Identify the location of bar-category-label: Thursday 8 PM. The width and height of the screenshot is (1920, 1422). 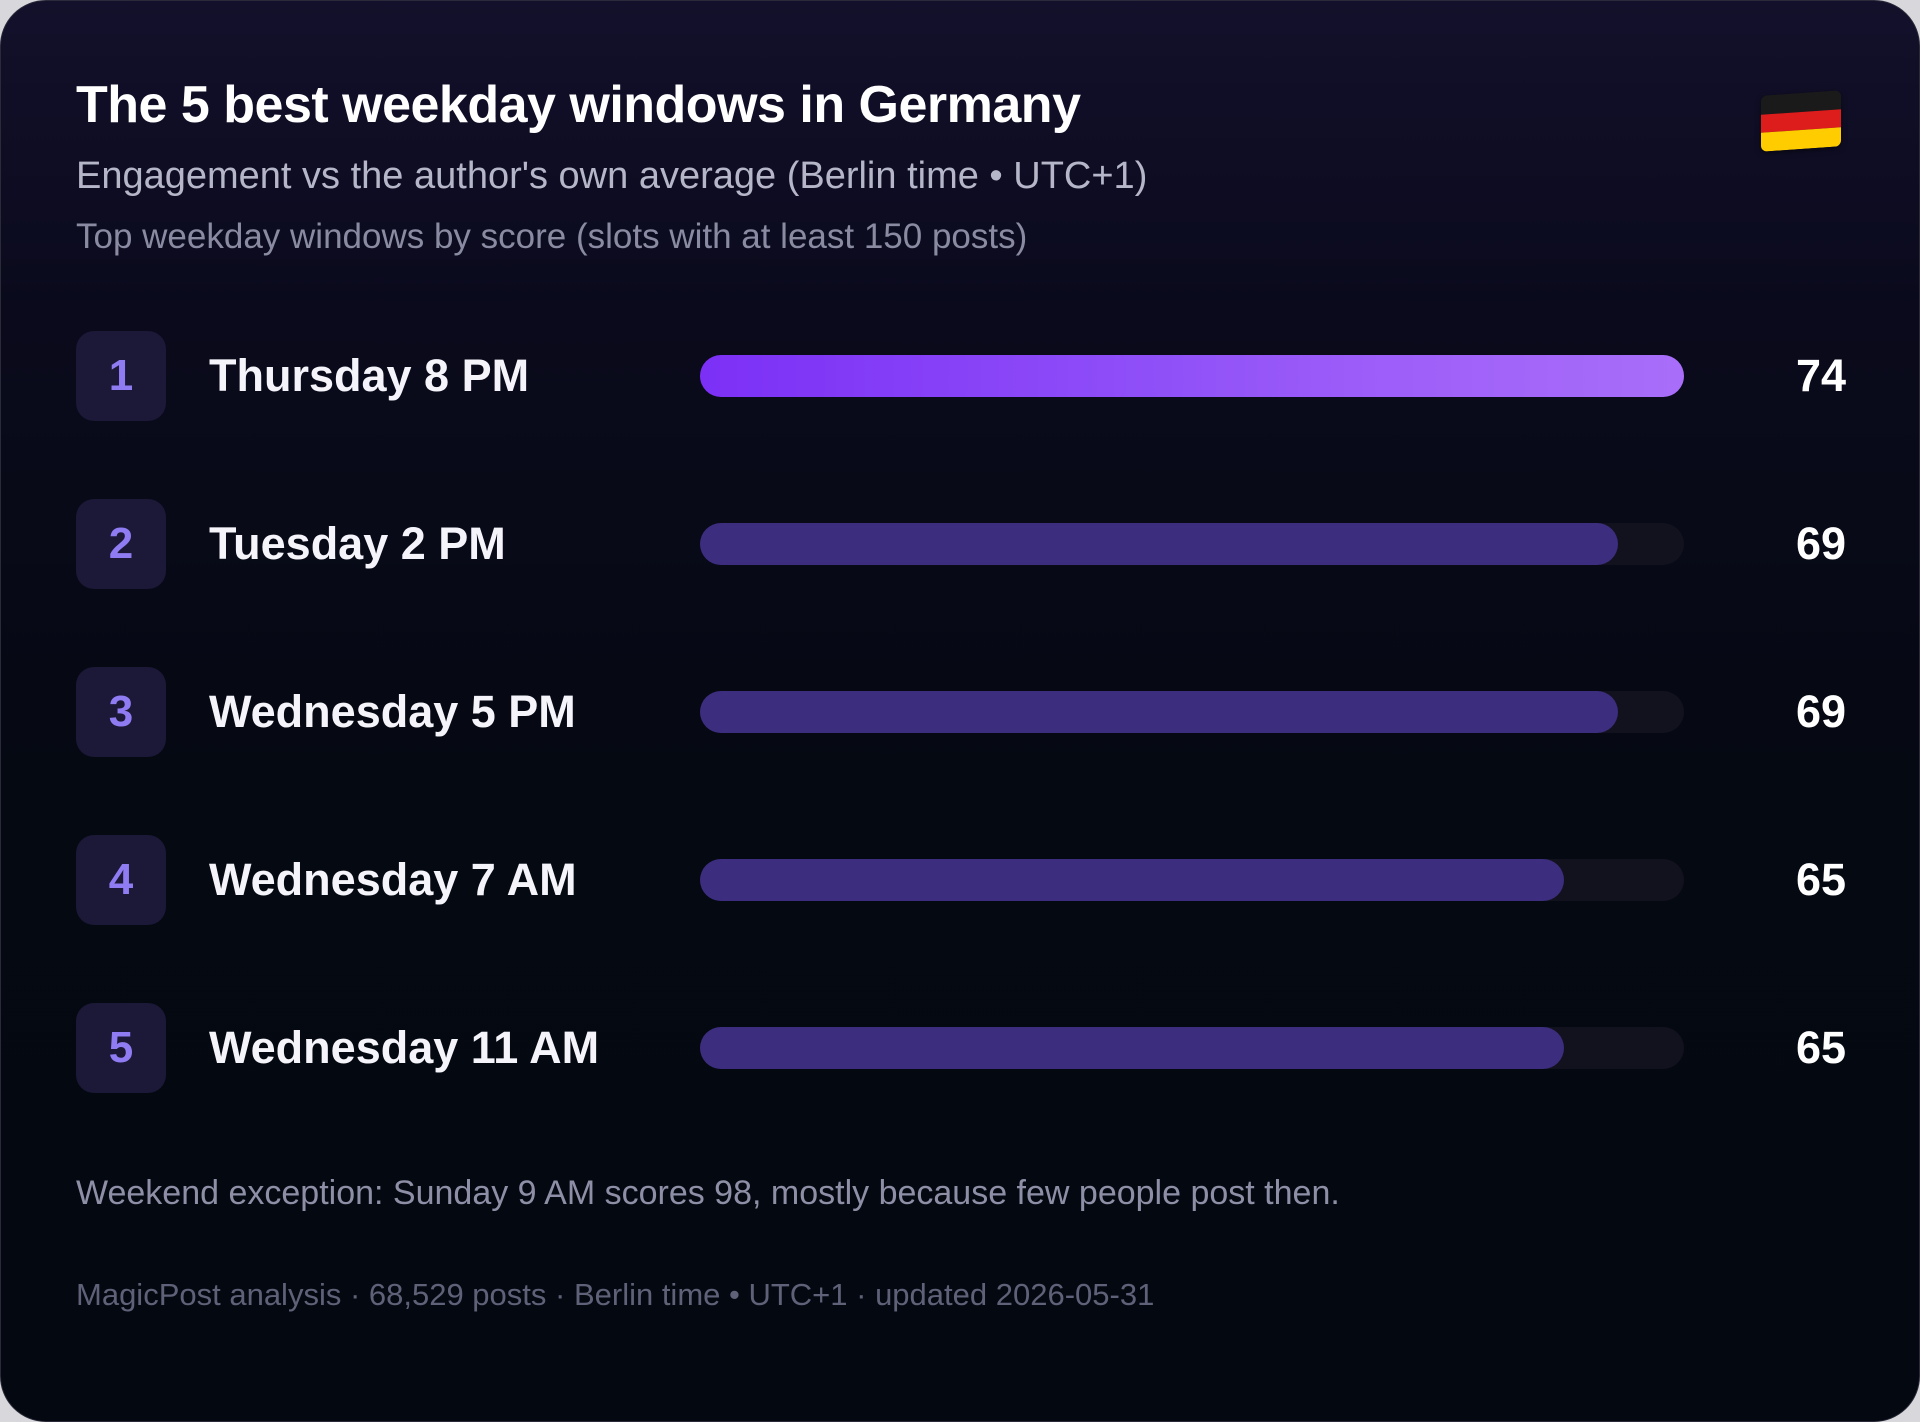
(369, 375).